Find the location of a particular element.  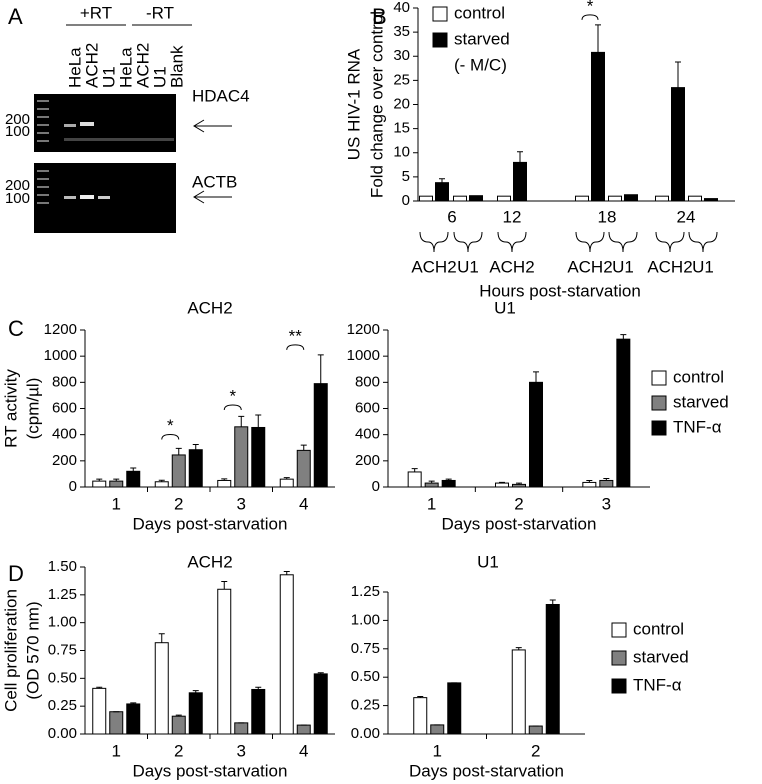

y-tick-label: 800 is located at coordinates (367, 381).